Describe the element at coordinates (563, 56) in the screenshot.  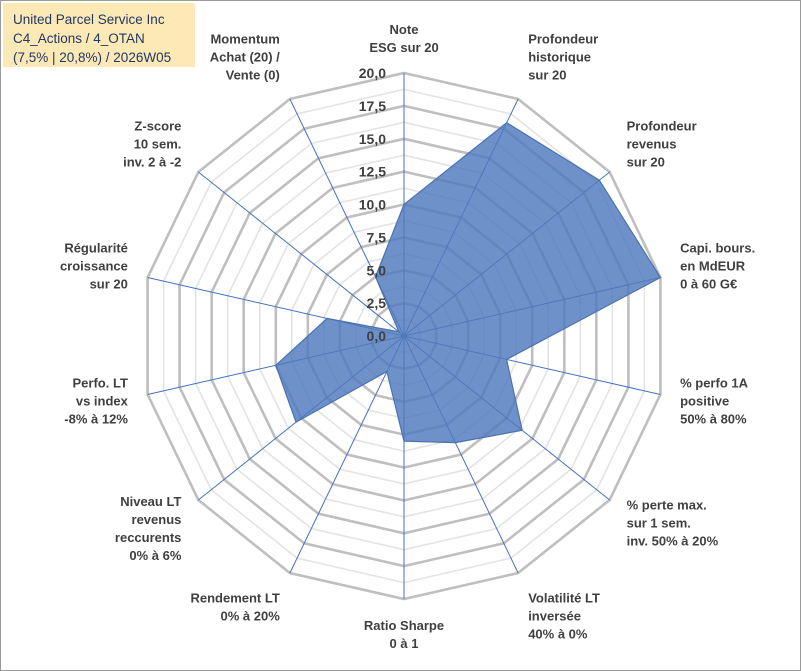
I see `axis-category-label: Profondeur historique sur 20` at that location.